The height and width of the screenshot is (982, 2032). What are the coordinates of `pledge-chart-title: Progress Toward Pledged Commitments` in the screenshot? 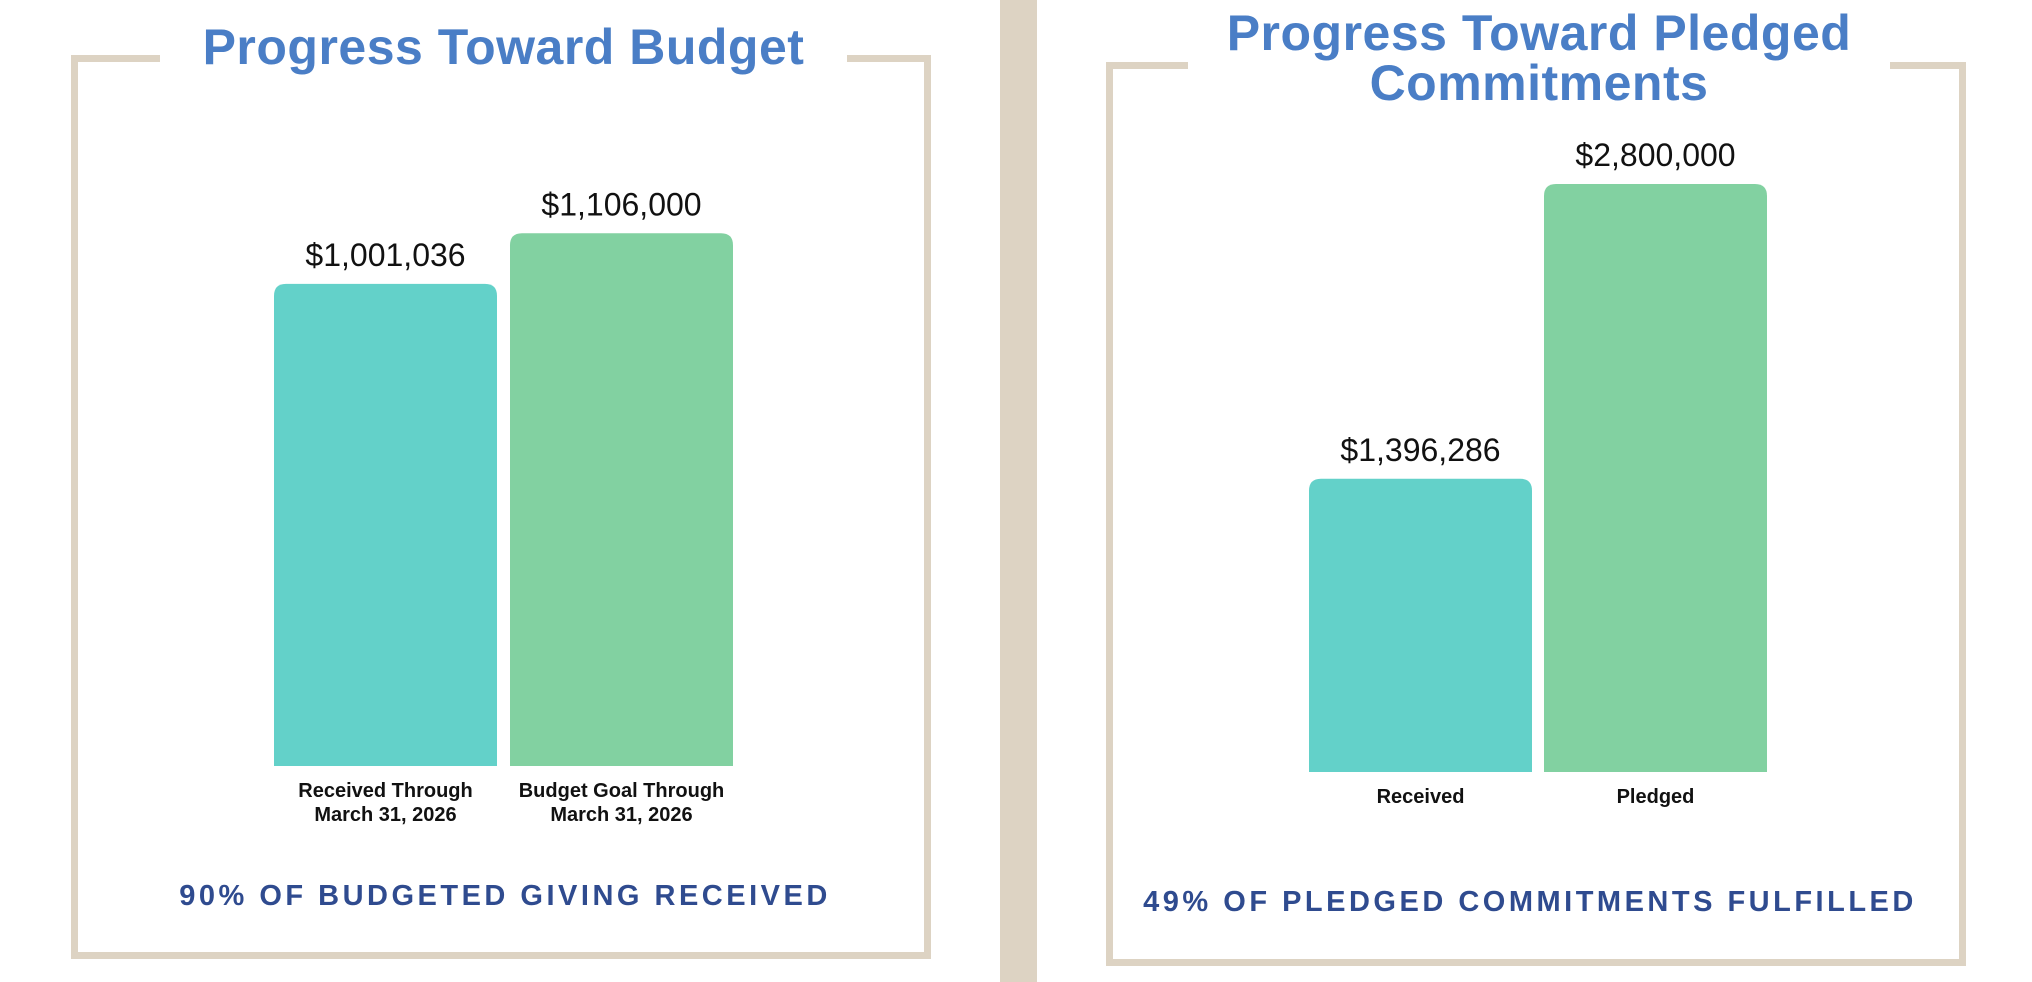 It's located at (1539, 58).